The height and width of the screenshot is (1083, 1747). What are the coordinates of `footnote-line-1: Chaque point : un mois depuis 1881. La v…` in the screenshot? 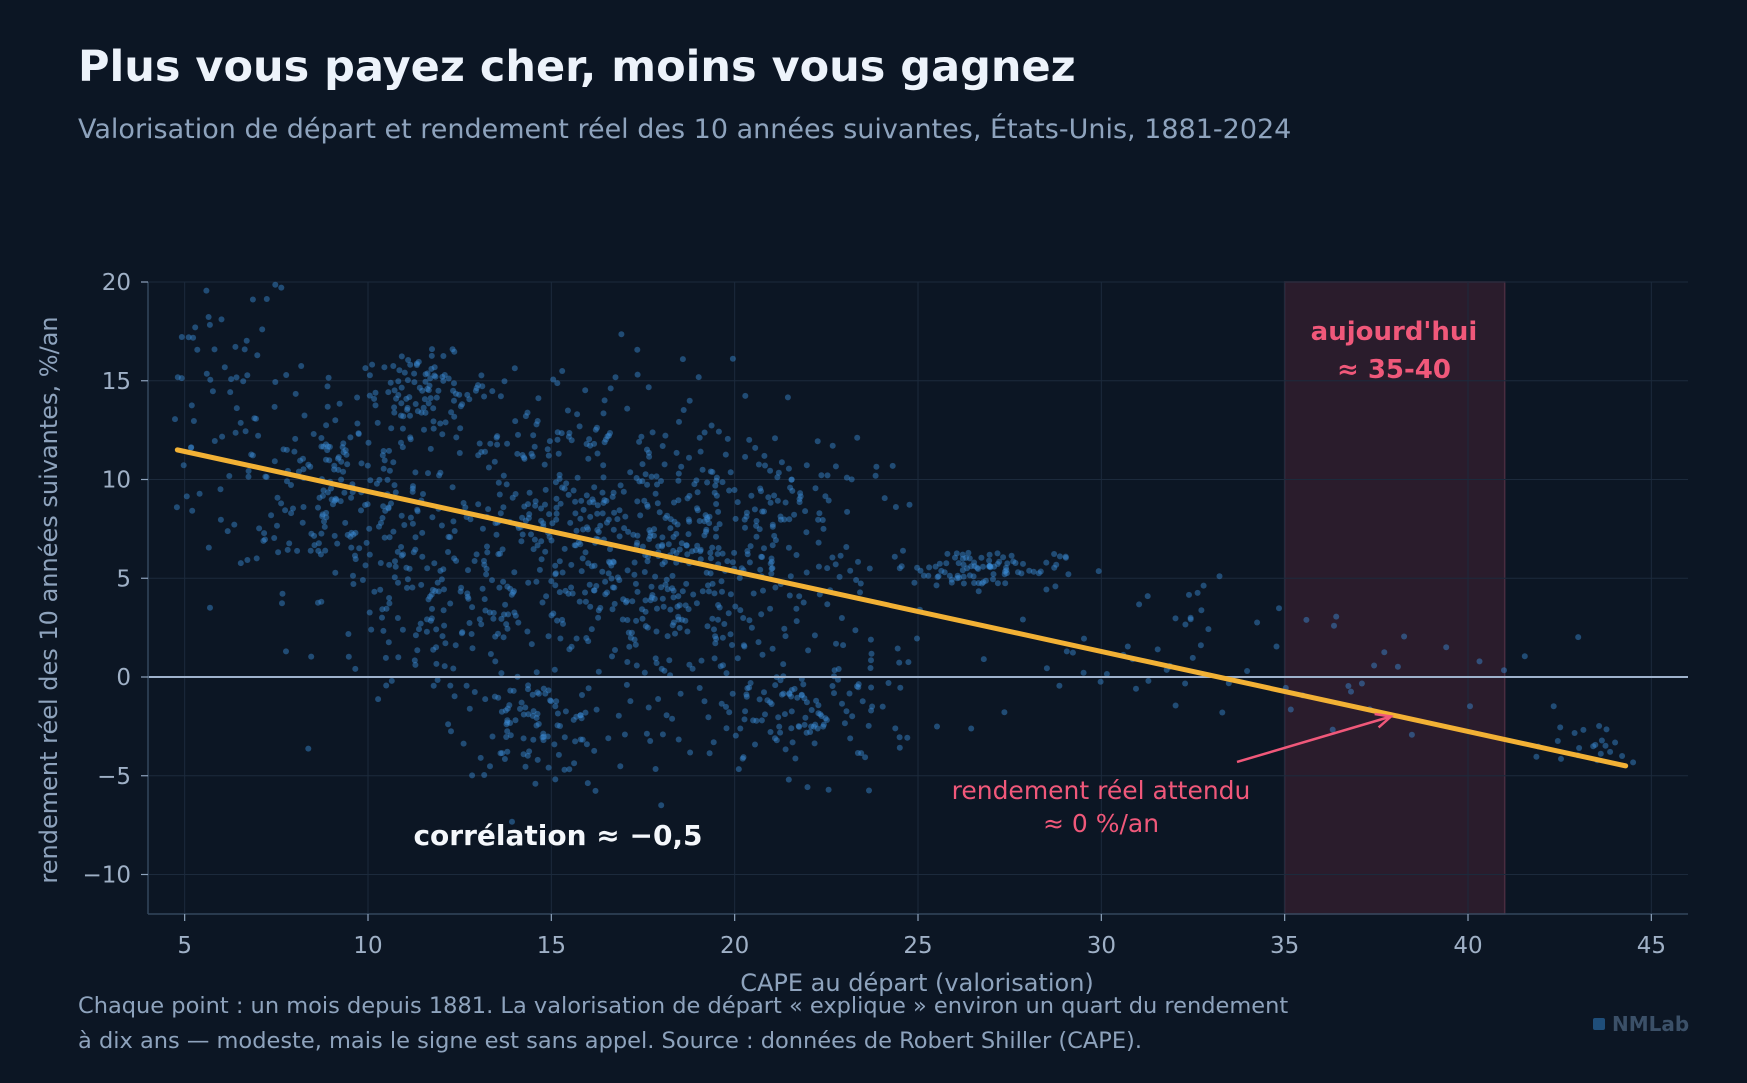 It's located at (683, 1006).